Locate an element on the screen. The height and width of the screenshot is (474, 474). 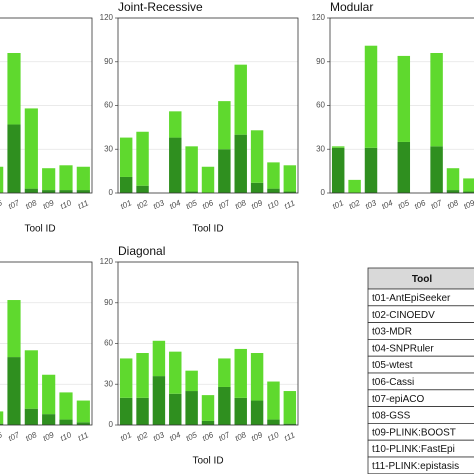
panel-title: Modular is located at coordinates (351, 7).